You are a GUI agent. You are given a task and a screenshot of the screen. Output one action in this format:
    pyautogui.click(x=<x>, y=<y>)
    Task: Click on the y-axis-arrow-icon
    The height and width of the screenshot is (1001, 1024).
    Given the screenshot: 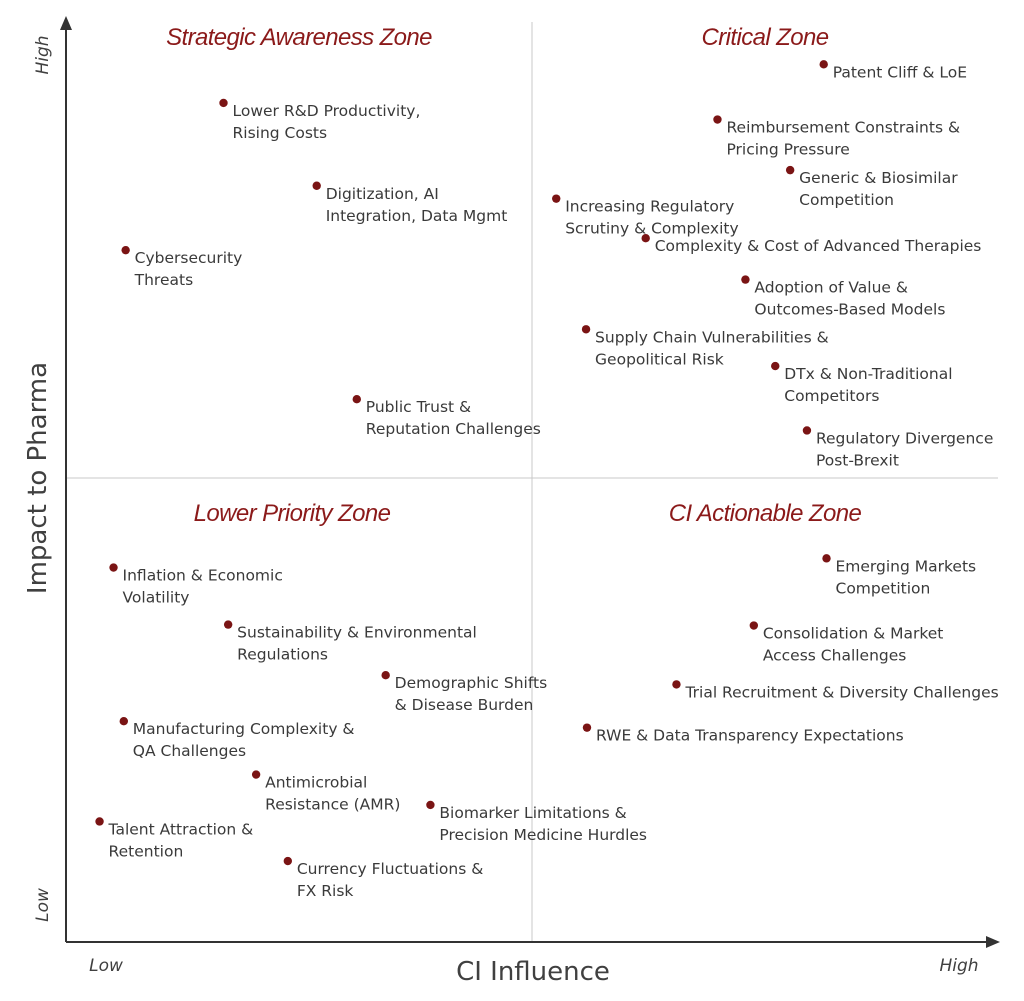 What is the action you would take?
    pyautogui.click(x=66, y=23)
    